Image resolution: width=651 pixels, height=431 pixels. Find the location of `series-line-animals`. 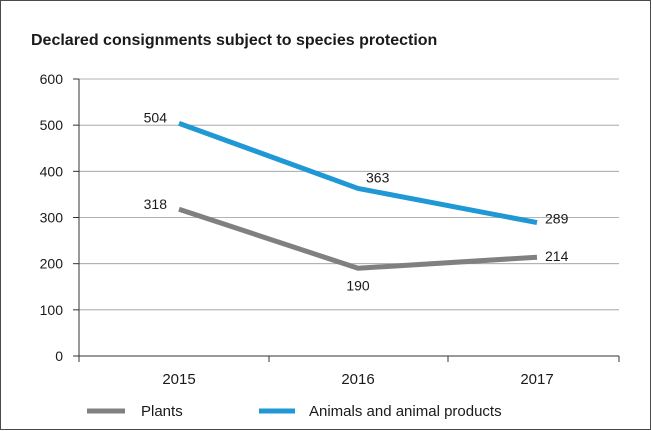

series-line-animals is located at coordinates (358, 173).